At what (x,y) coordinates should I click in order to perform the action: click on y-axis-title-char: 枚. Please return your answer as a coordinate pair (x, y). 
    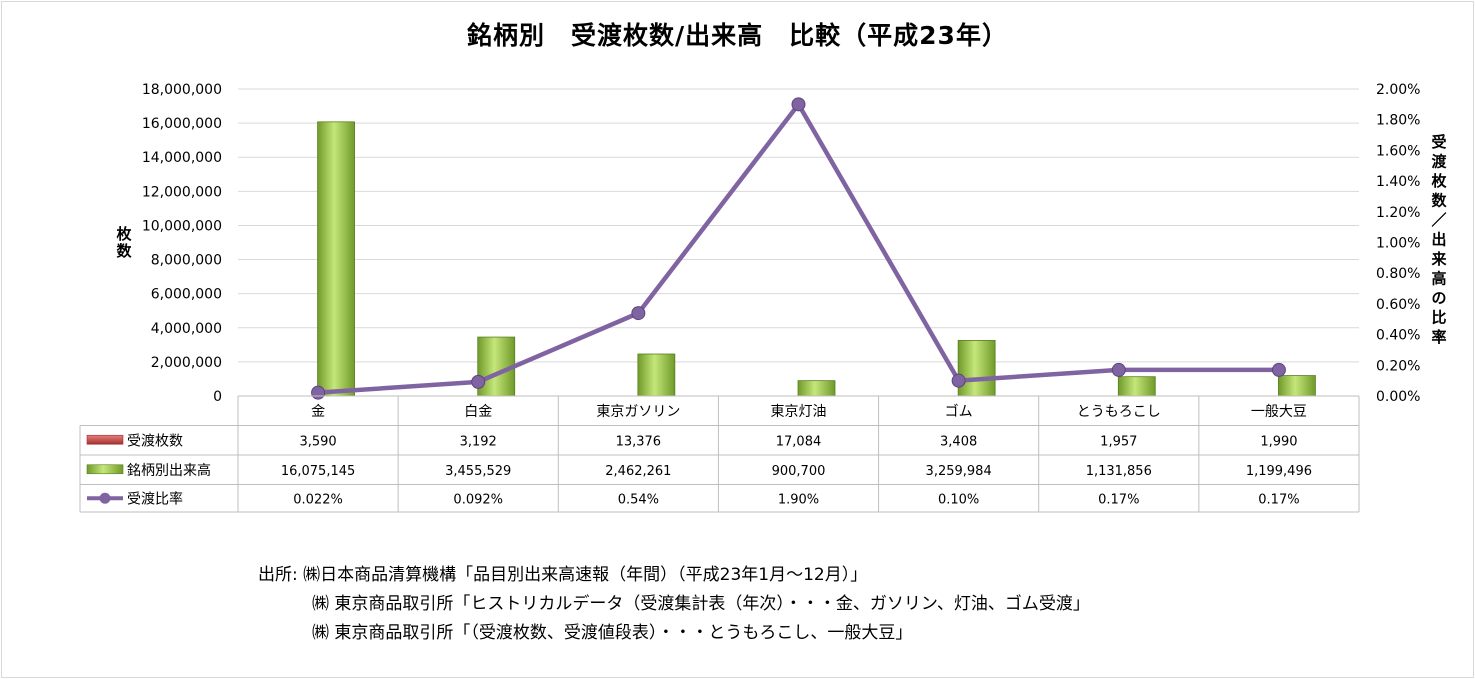
    Looking at the image, I should click on (124, 234).